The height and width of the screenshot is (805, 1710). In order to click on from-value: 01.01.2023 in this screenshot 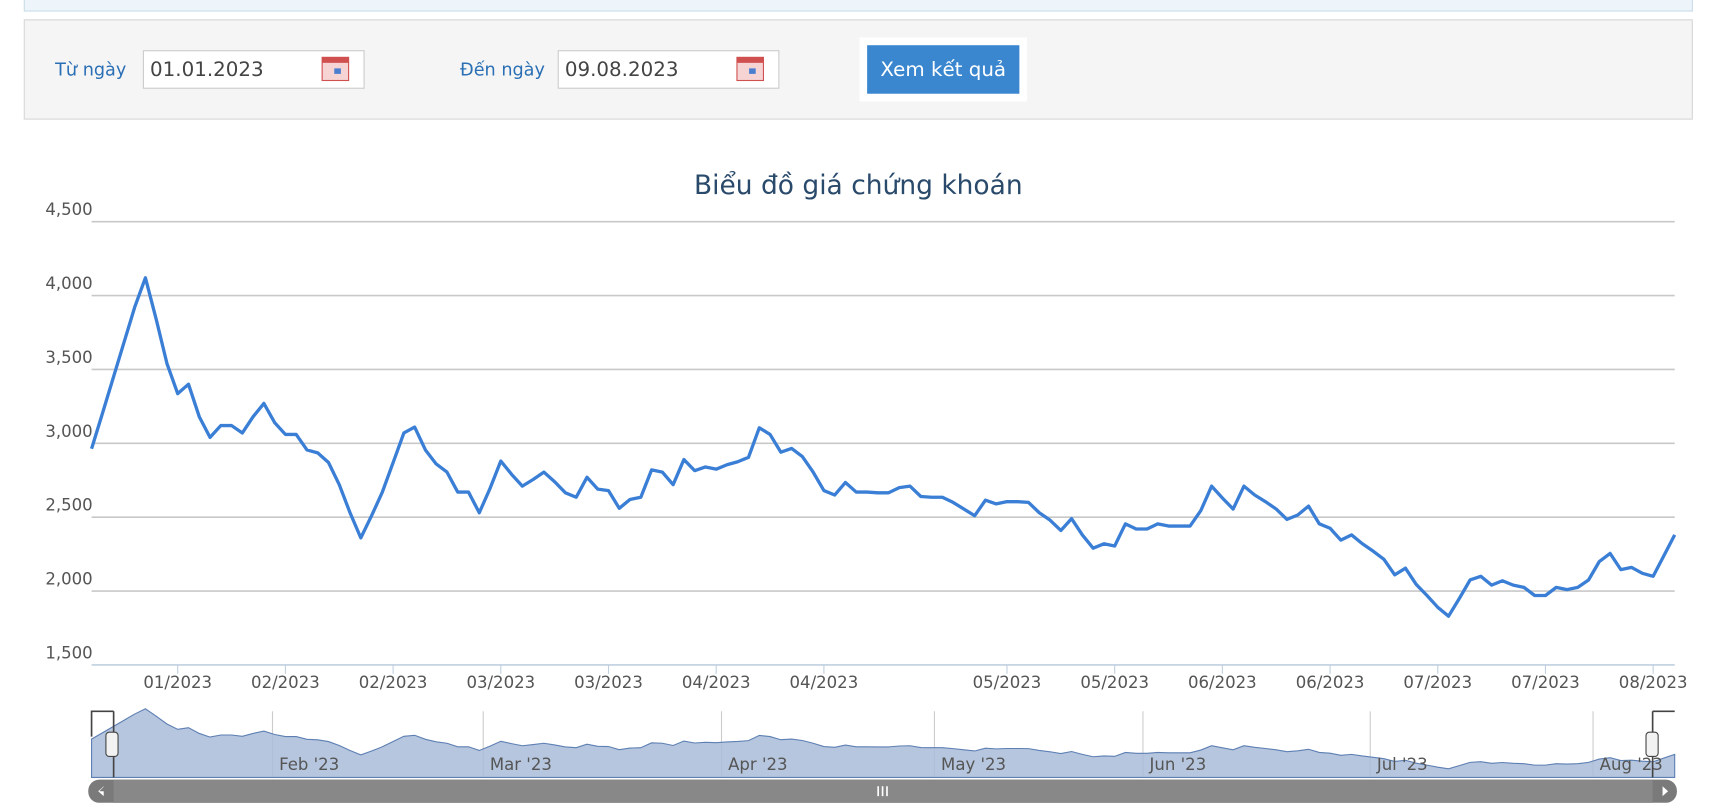, I will do `click(207, 69)`.